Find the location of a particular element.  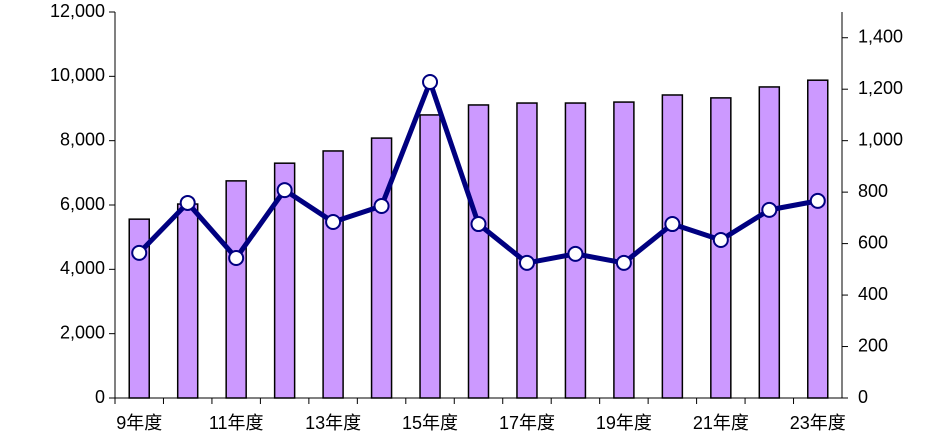

y-tick-label: 0 is located at coordinates (100, 397).